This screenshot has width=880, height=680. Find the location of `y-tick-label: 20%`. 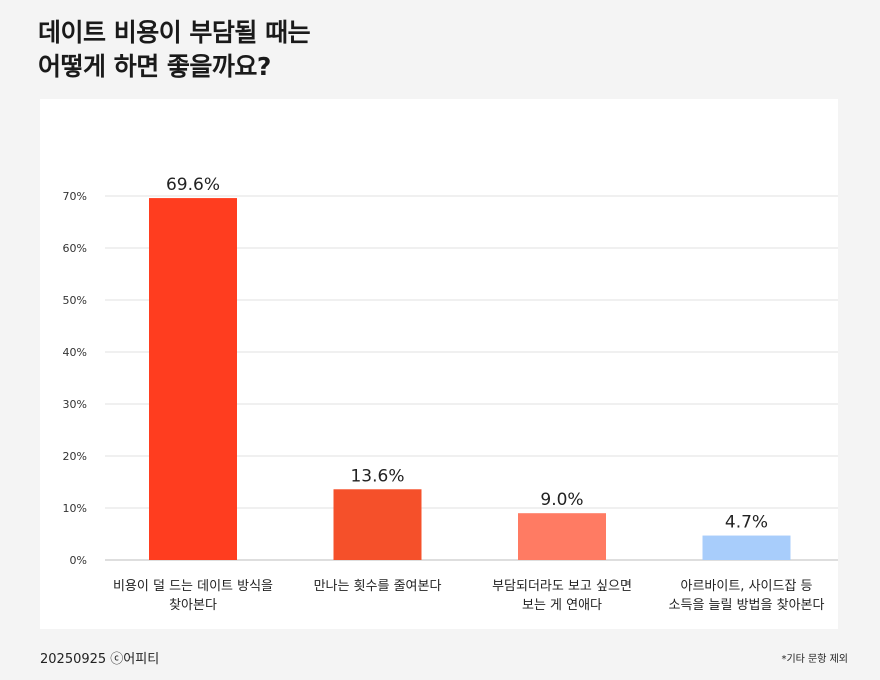

y-tick-label: 20% is located at coordinates (75, 456).